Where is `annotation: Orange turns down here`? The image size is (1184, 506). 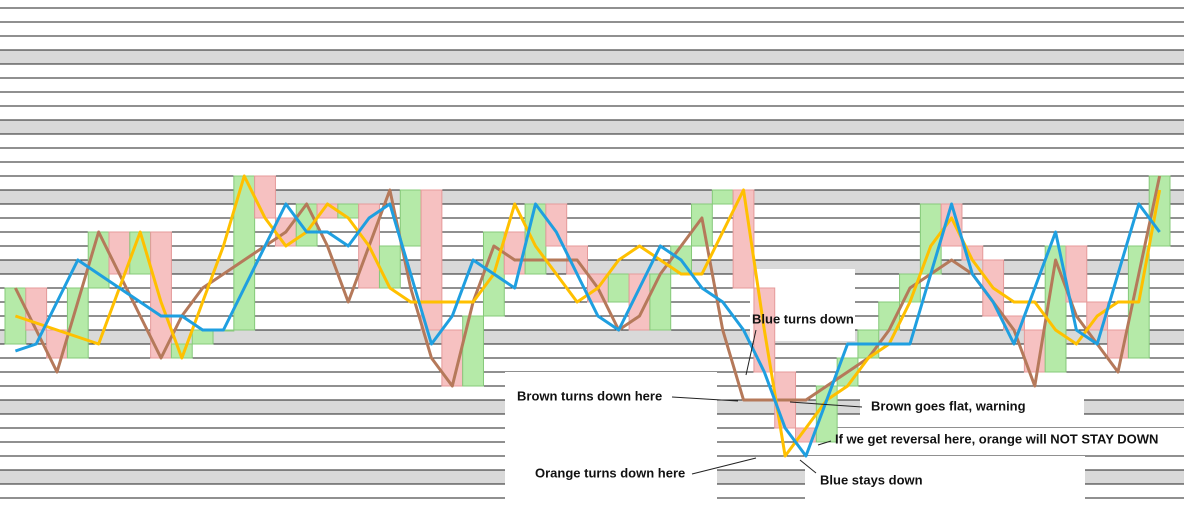
annotation: Orange turns down here is located at coordinates (610, 472).